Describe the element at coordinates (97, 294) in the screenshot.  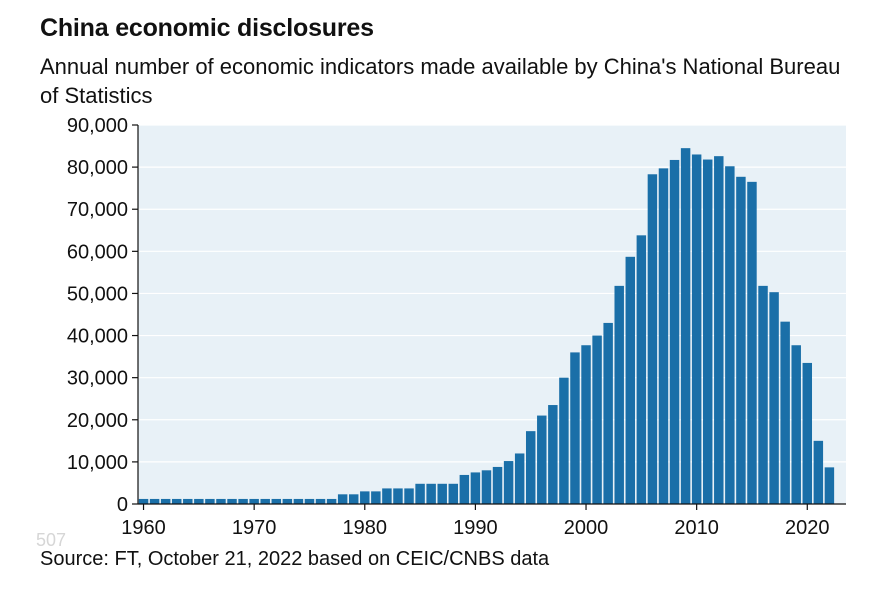
I see `y-tick-label: 50,000` at that location.